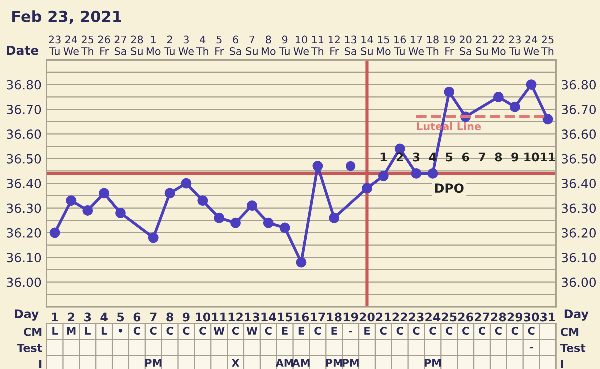 The width and height of the screenshot is (600, 369). Describe the element at coordinates (284, 46) in the screenshot. I see `x2-tick-label: 9 Tu` at that location.